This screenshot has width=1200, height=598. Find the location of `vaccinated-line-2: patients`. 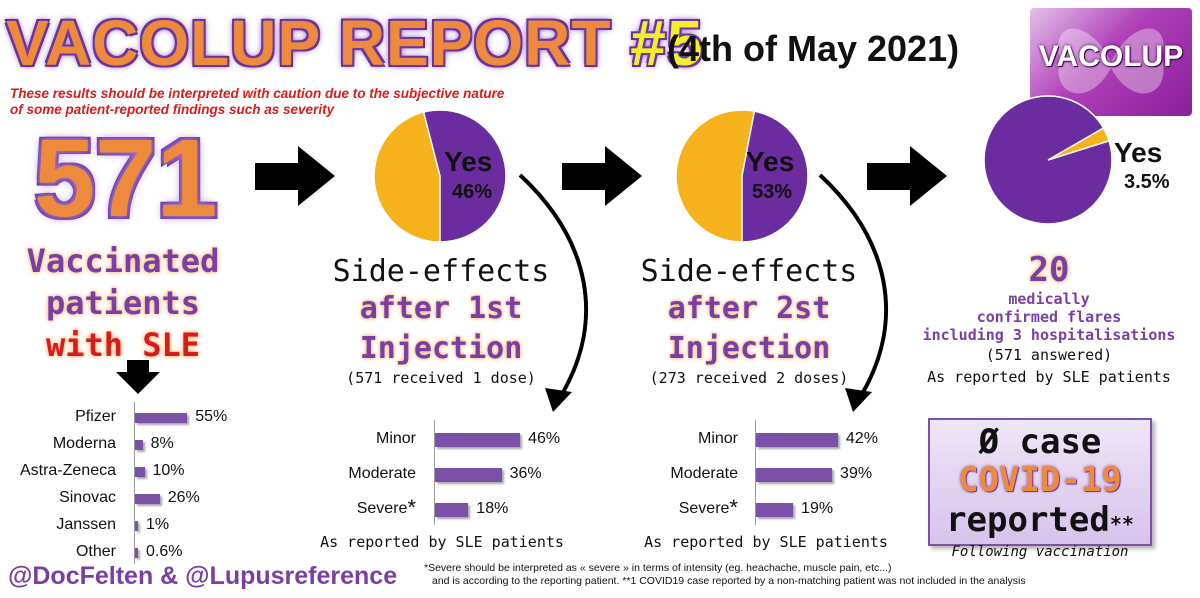

vaccinated-line-2: patients is located at coordinates (123, 303).